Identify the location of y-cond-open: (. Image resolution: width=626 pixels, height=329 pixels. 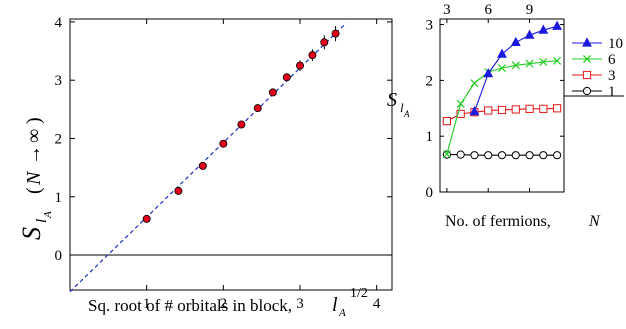
(34, 190).